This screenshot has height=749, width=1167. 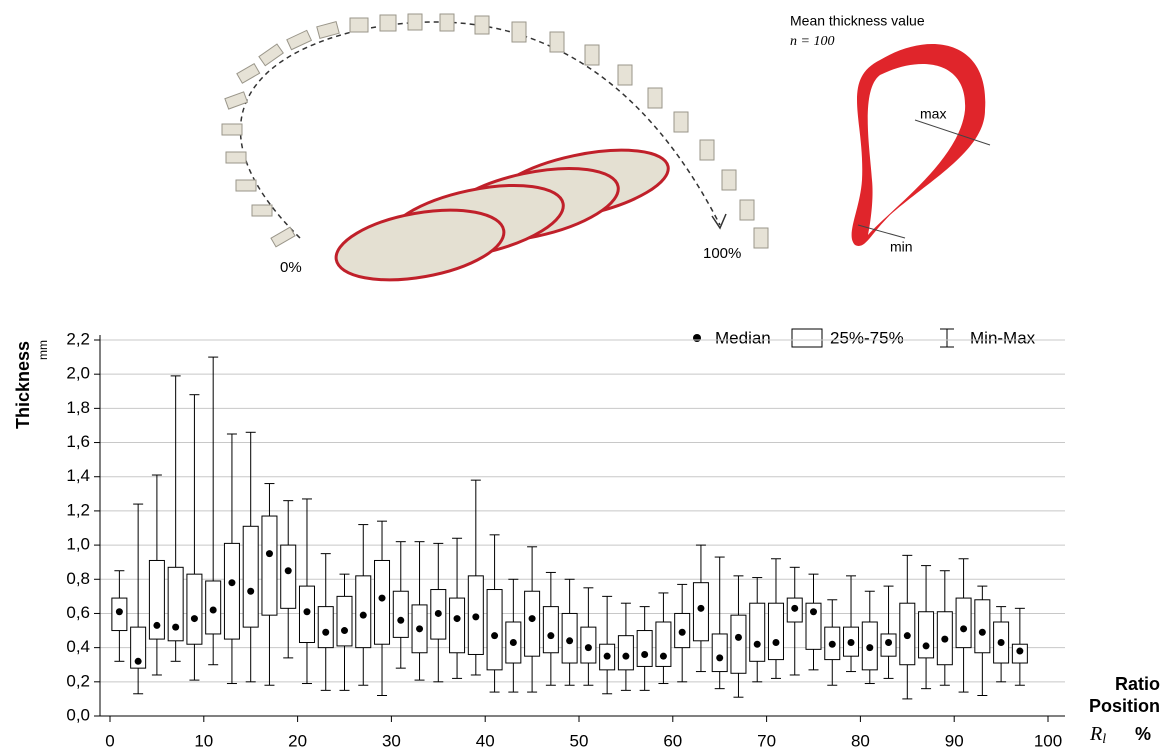 What do you see at coordinates (78, 680) in the screenshot?
I see `y-tick-label: 0,2` at bounding box center [78, 680].